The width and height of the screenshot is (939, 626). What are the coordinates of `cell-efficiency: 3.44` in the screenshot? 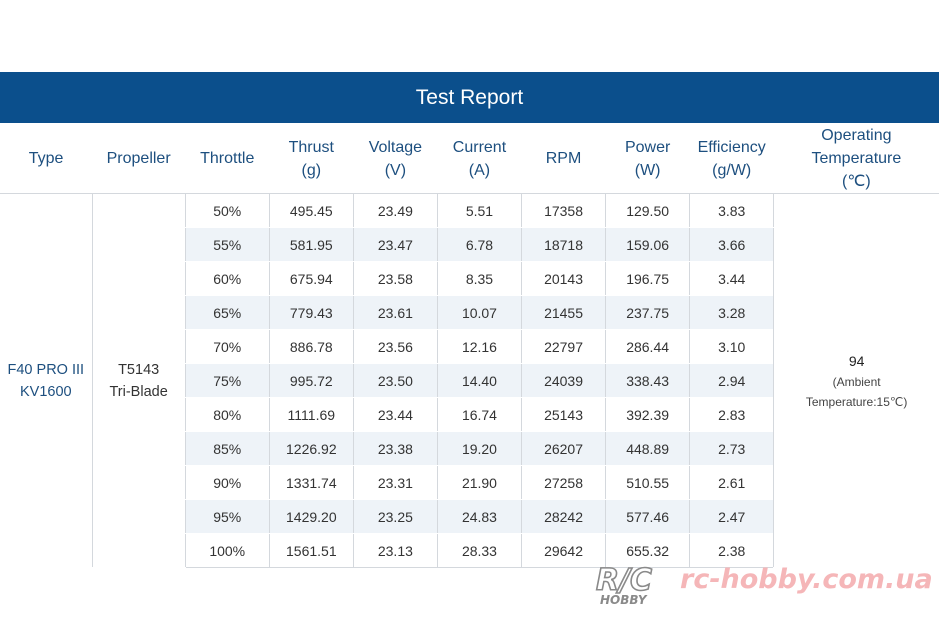 It's located at (731, 278).